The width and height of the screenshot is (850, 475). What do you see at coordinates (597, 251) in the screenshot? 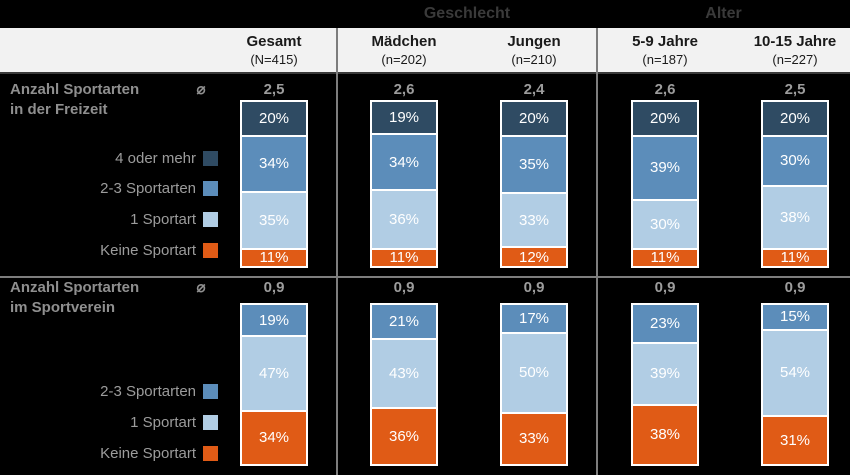
I see `vertical-divider` at bounding box center [597, 251].